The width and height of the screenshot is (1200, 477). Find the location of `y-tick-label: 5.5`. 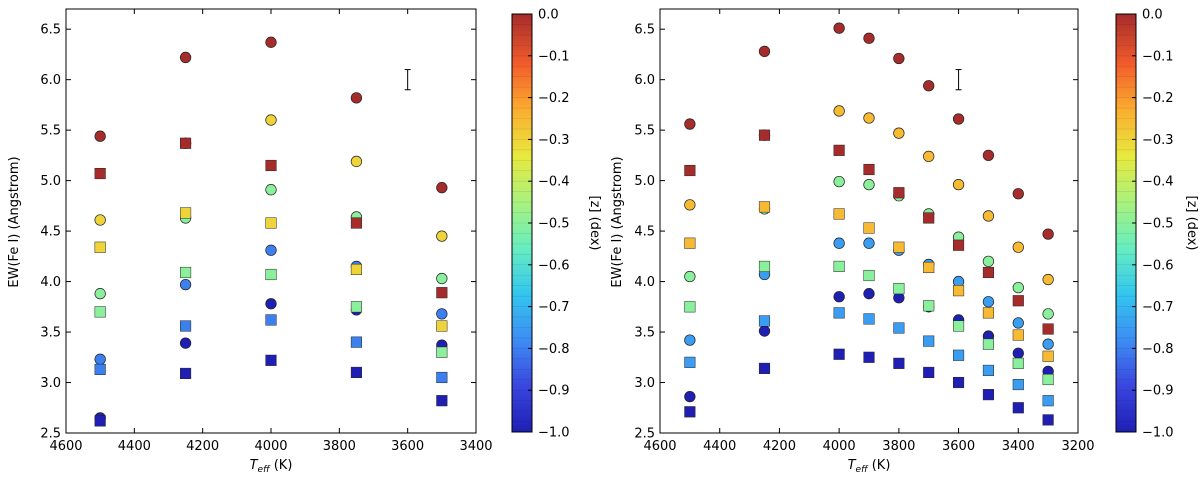

y-tick-label: 5.5 is located at coordinates (644, 131).